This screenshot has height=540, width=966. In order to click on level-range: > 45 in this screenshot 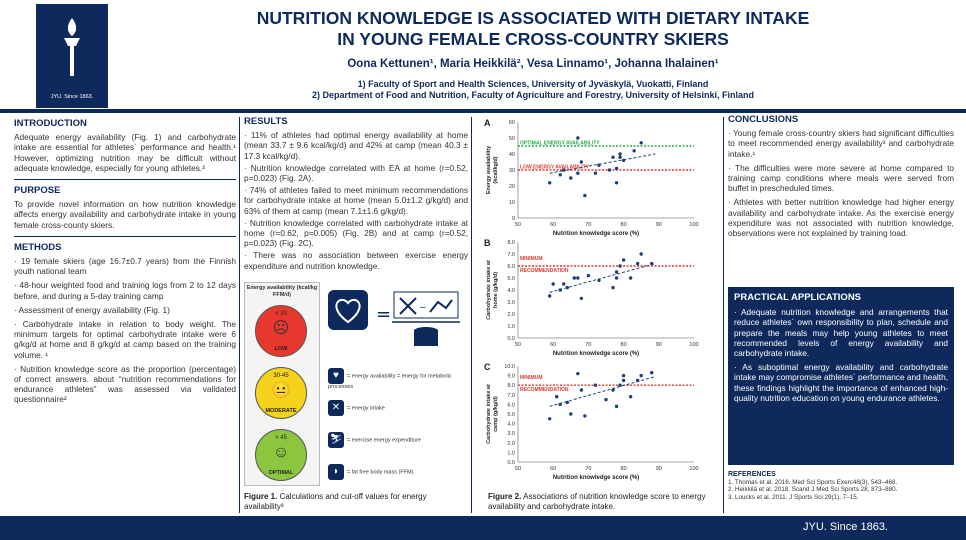, I will do `click(281, 438)`.